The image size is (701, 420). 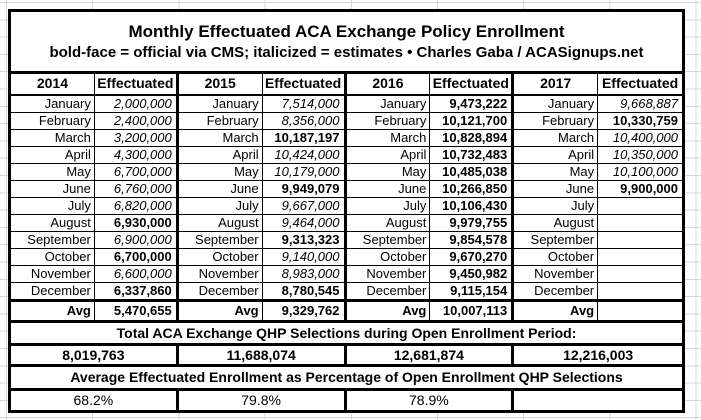 I want to click on value-cell: 8,356,000, so click(x=304, y=121).